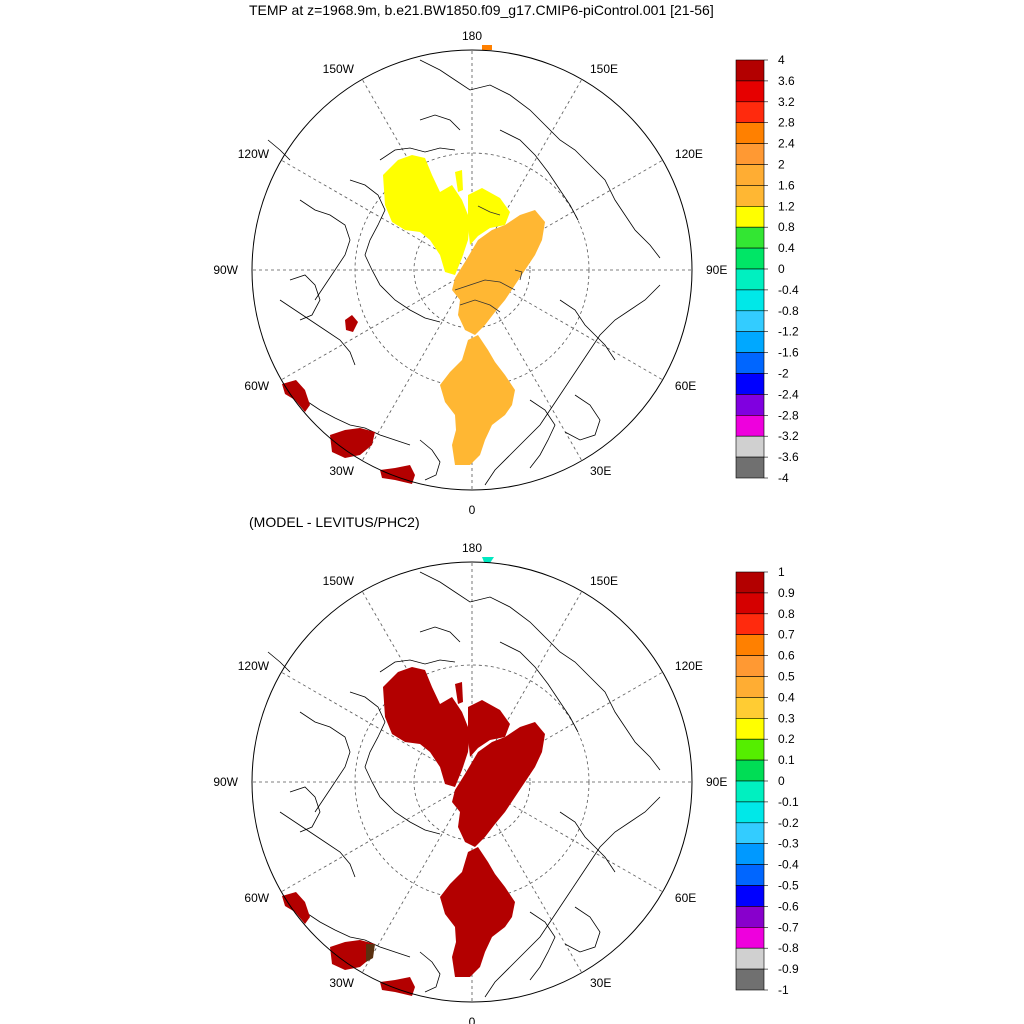 The image size is (1024, 1024). Describe the element at coordinates (788, 415) in the screenshot. I see `colorbar-label: -2.8` at that location.